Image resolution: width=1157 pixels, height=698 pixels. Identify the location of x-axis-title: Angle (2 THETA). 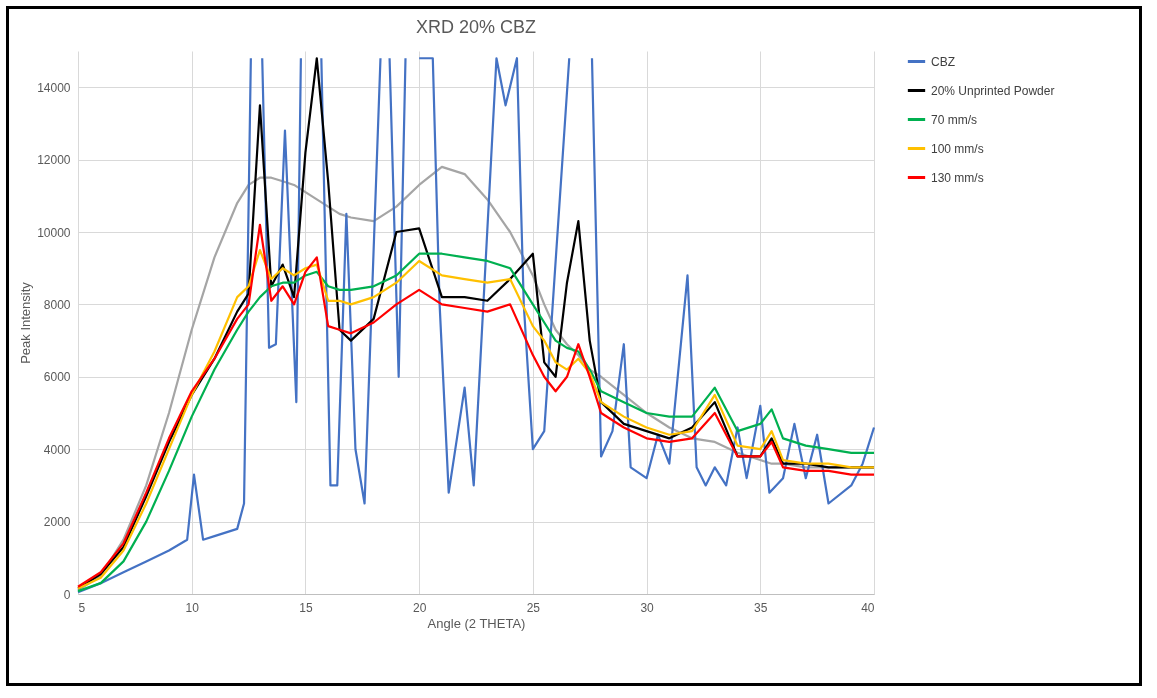
(476, 623).